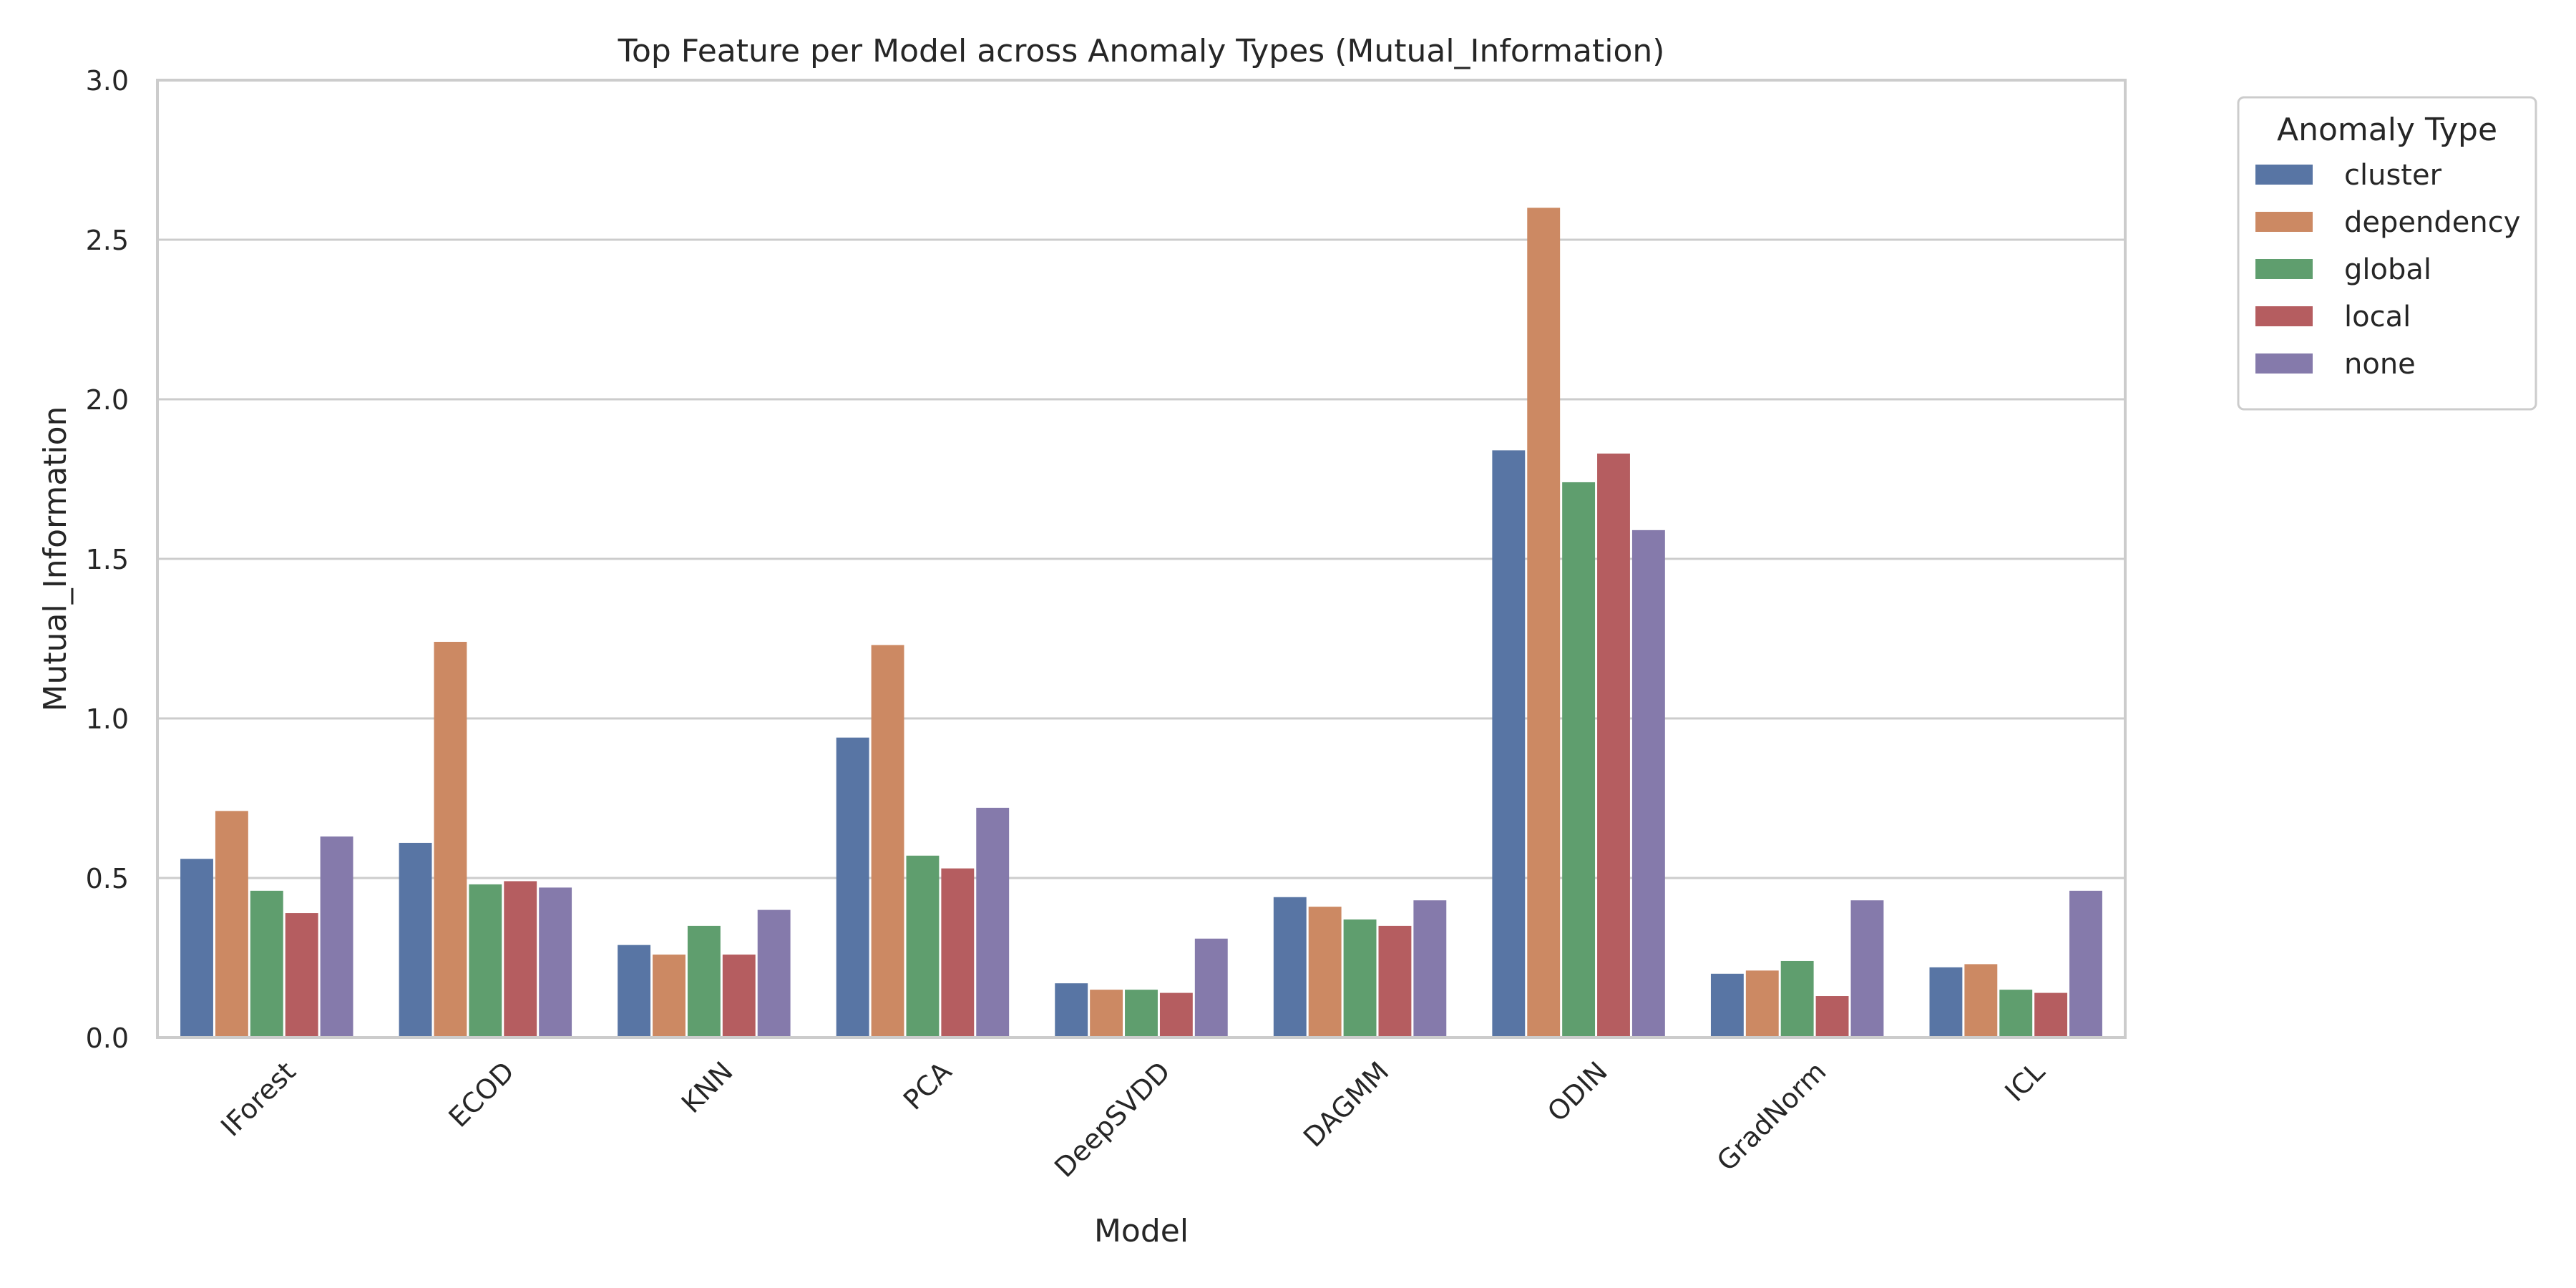 The height and width of the screenshot is (1288, 2576). Describe the element at coordinates (1360, 978) in the screenshot. I see `bar-global-DAGMM` at that location.